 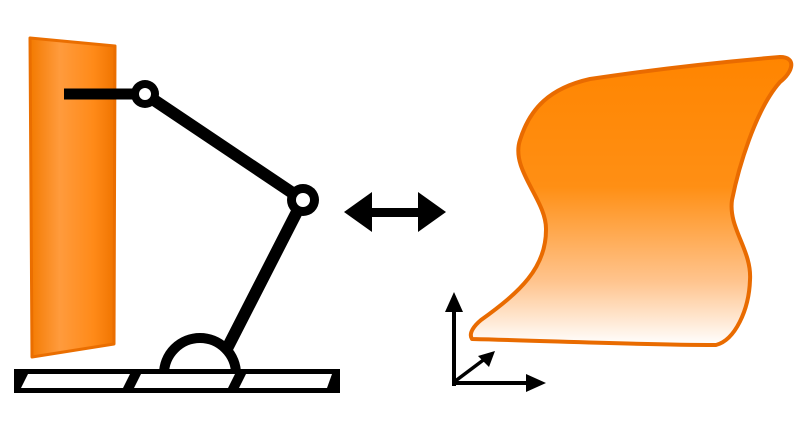 I want to click on left-panel-shape, so click(x=72, y=197).